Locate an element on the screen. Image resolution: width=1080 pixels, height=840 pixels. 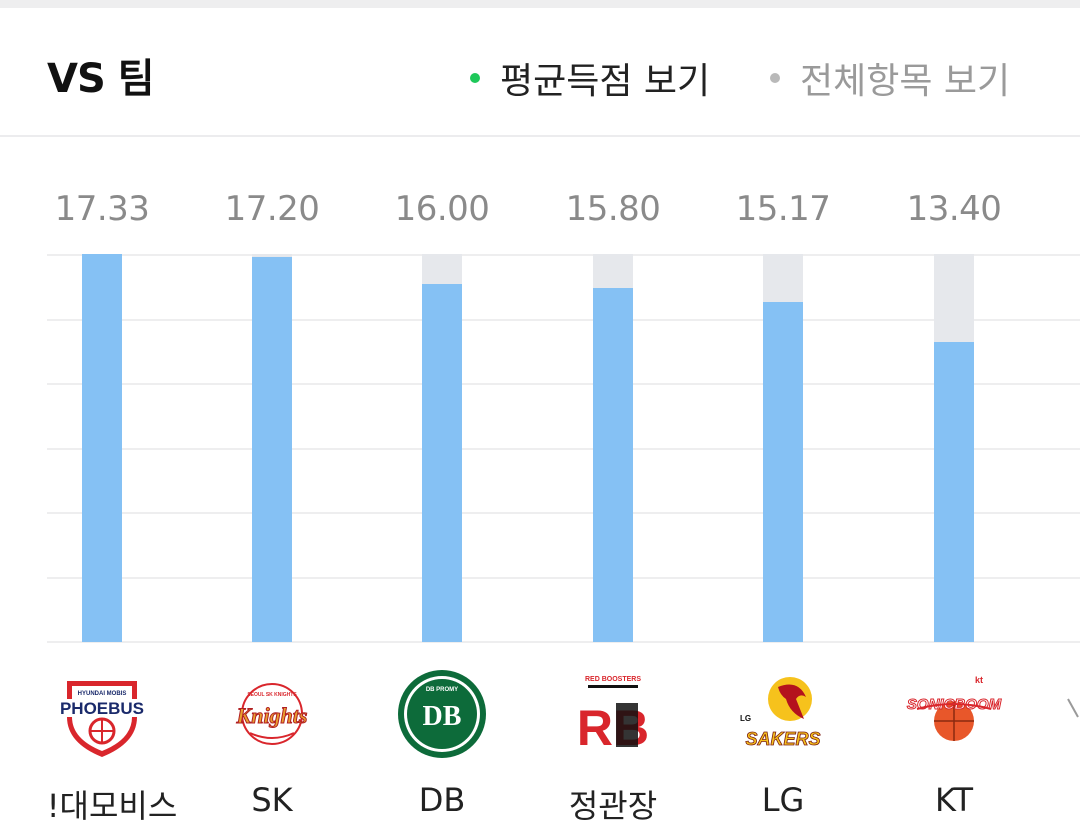
sonicboom-logo: kt SONICBOOM is located at coordinates (954, 714).